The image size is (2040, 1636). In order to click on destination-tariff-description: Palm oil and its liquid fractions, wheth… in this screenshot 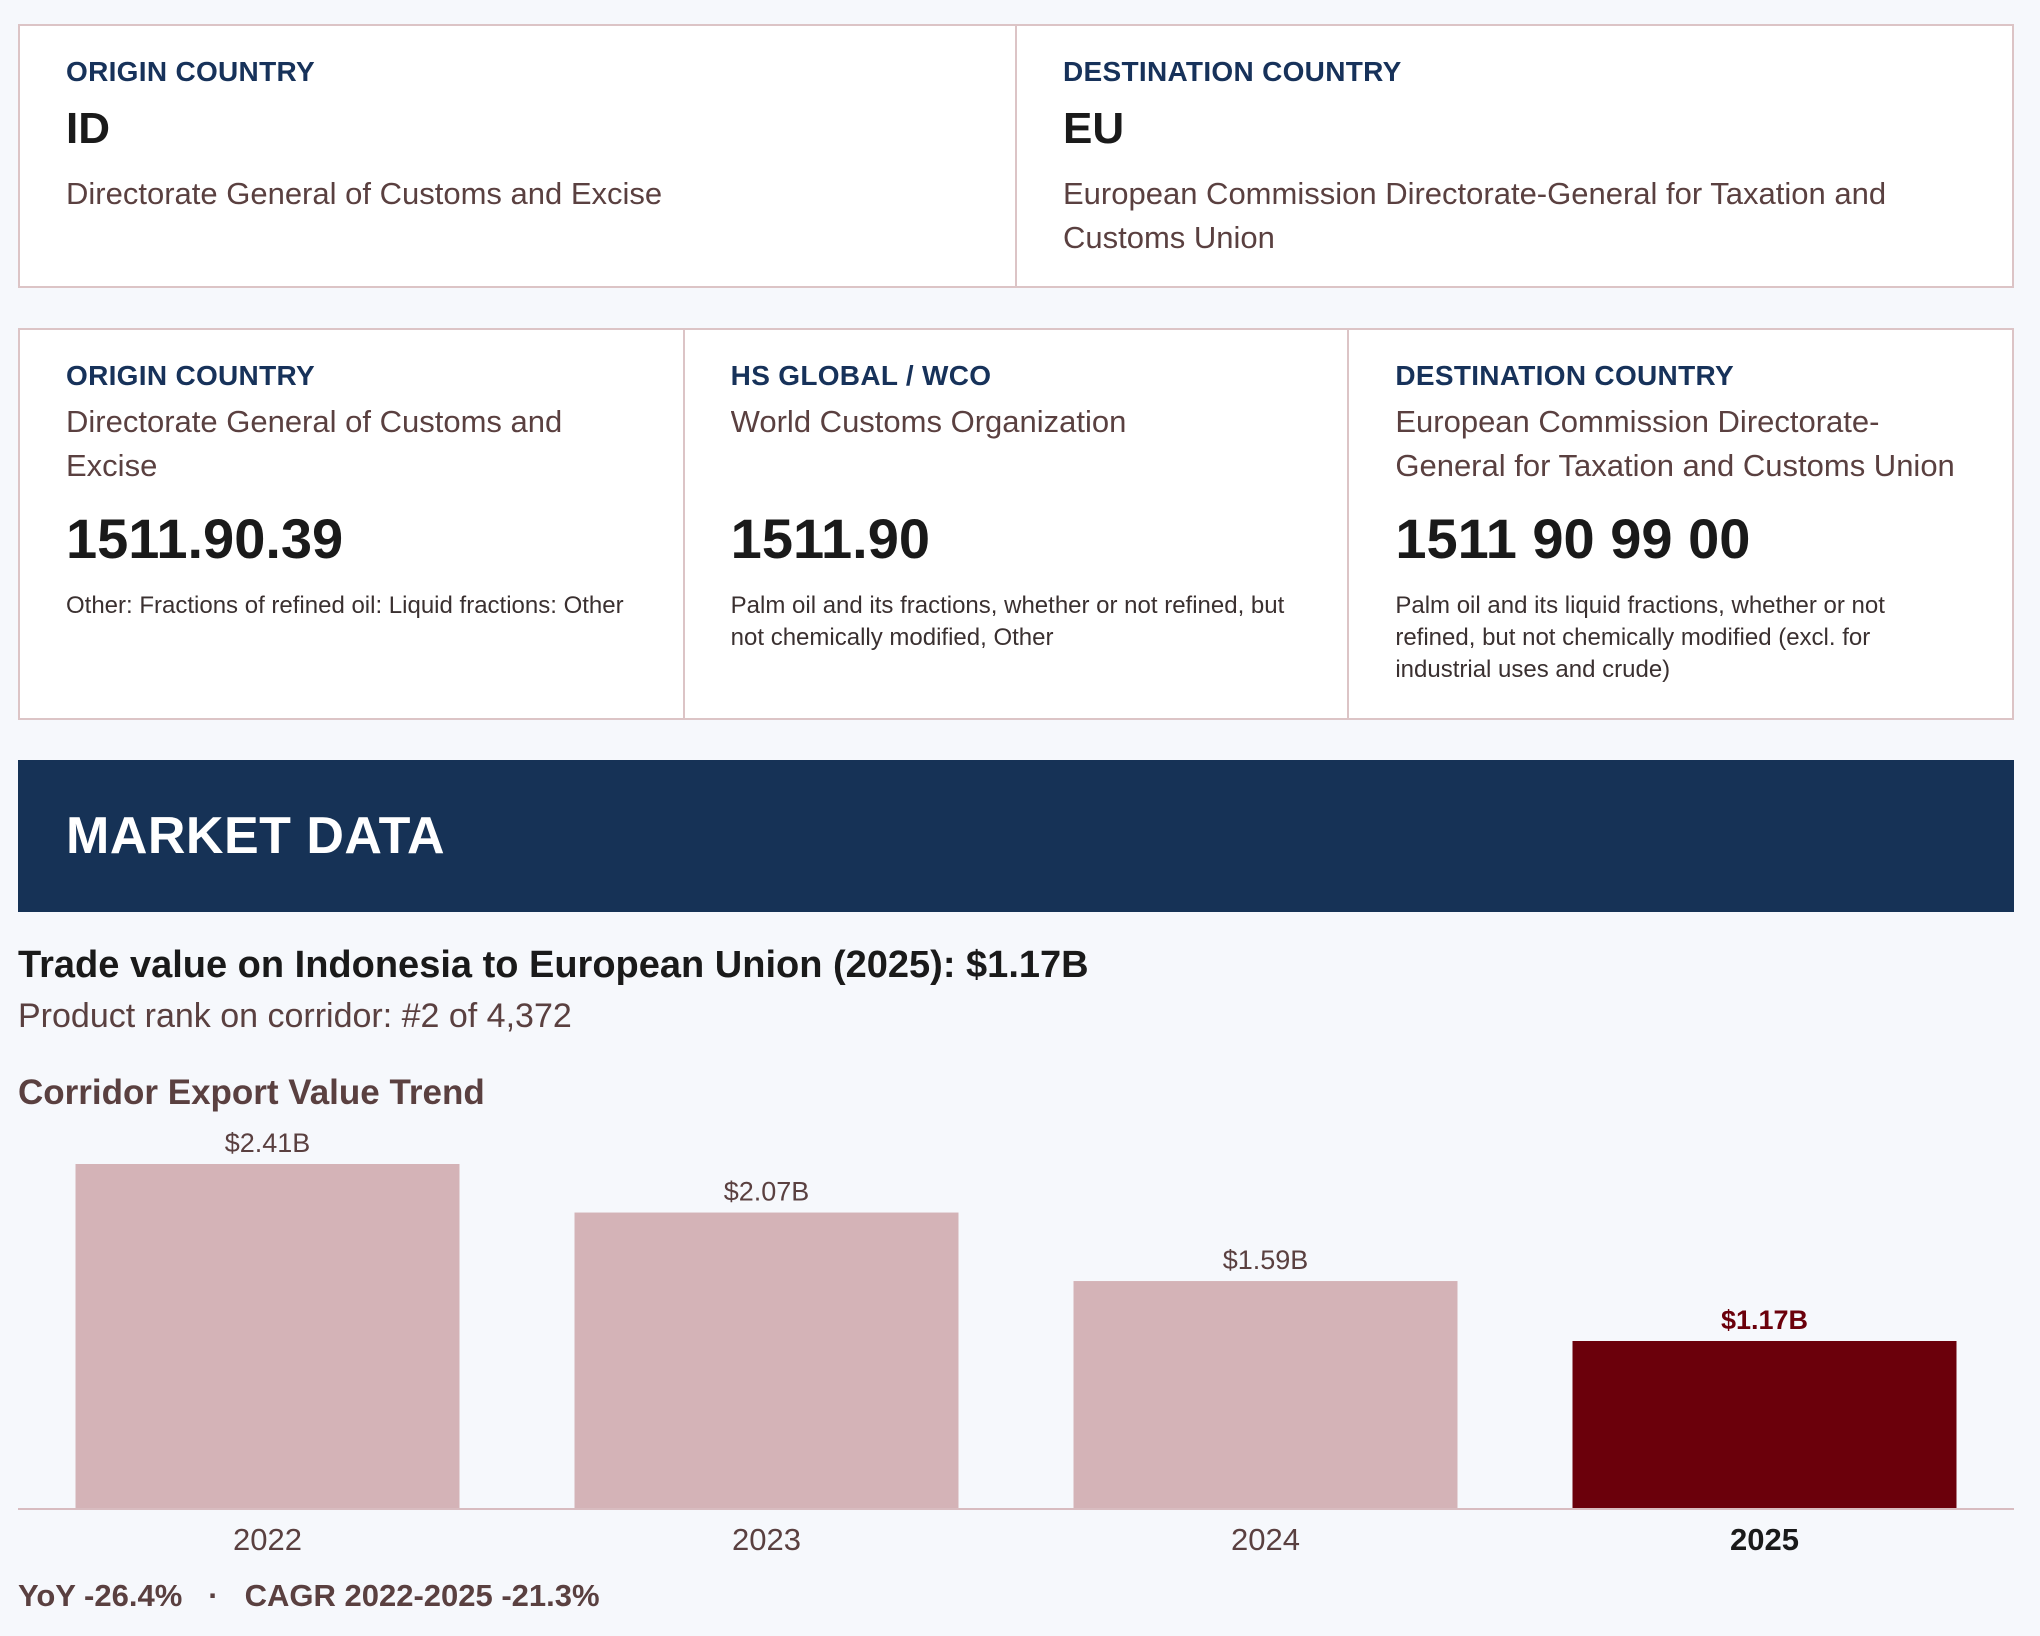, I will do `click(1640, 637)`.